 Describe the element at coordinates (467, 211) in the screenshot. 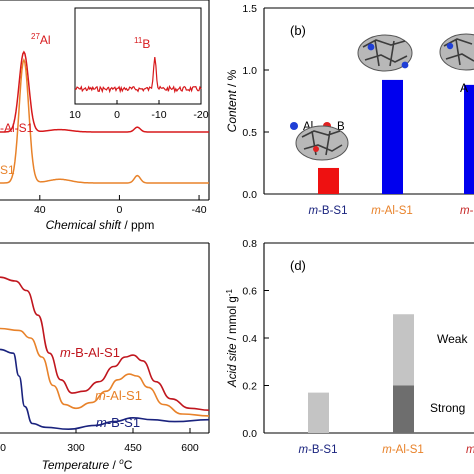

I see `panel-b-category-label: m-` at that location.